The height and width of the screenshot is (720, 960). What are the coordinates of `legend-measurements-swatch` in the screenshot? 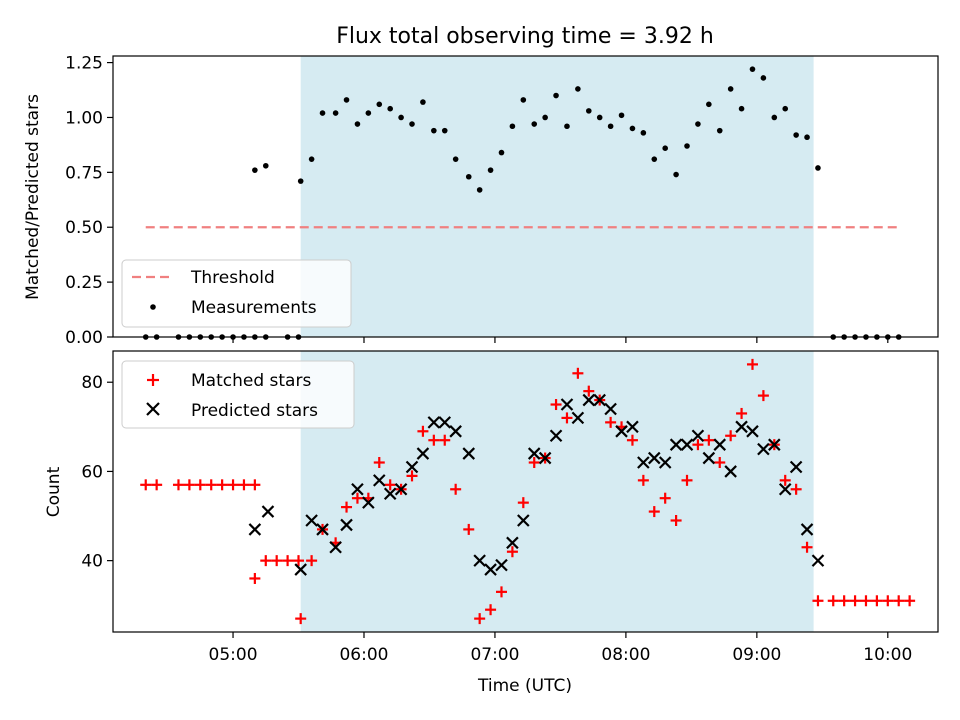 It's located at (153, 307).